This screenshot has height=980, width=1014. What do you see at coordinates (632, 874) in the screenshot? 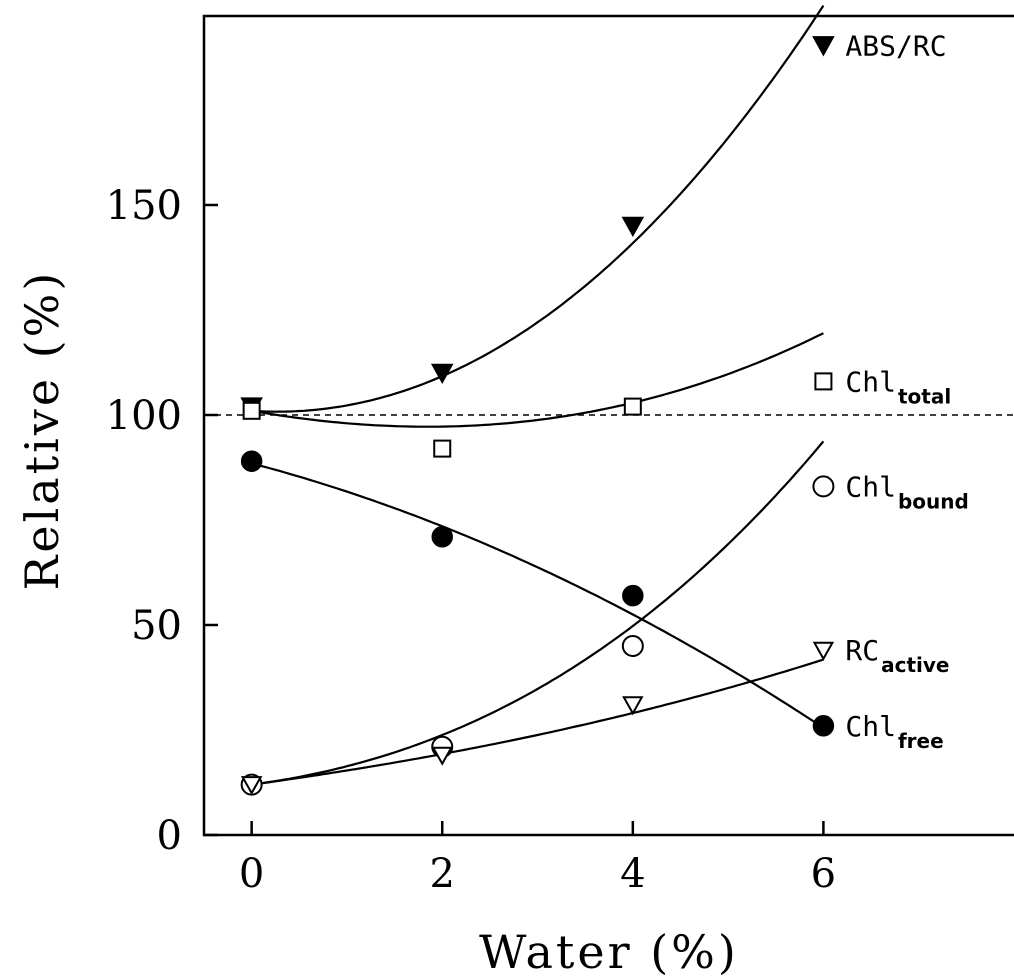
I see `x-tick-label: 4` at bounding box center [632, 874].